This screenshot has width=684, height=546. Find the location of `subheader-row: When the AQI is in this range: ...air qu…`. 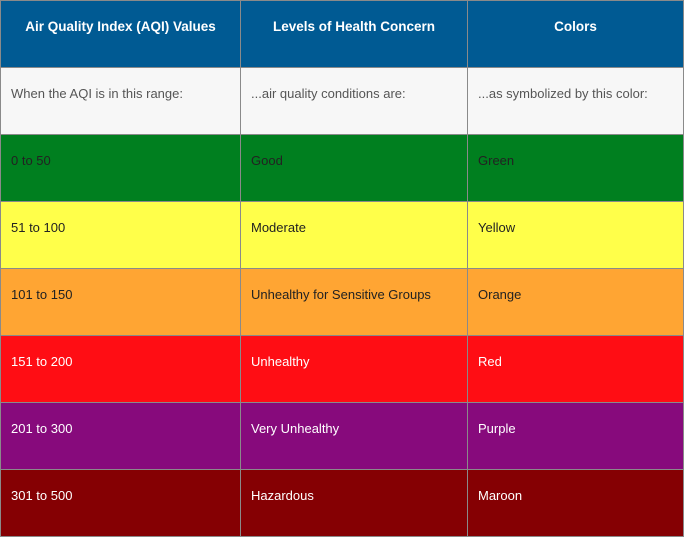

subheader-row: When the AQI is in this range: ...air qu… is located at coordinates (342, 101).